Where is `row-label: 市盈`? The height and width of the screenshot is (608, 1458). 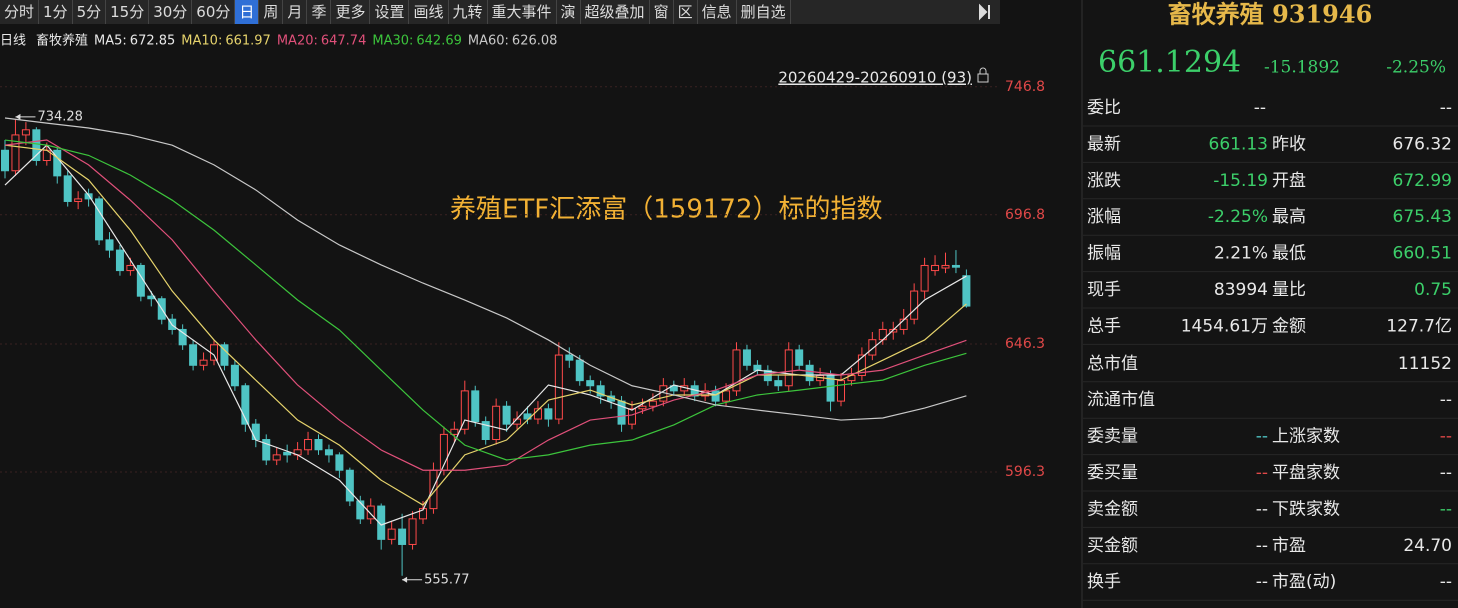 row-label: 市盈 is located at coordinates (1289, 546).